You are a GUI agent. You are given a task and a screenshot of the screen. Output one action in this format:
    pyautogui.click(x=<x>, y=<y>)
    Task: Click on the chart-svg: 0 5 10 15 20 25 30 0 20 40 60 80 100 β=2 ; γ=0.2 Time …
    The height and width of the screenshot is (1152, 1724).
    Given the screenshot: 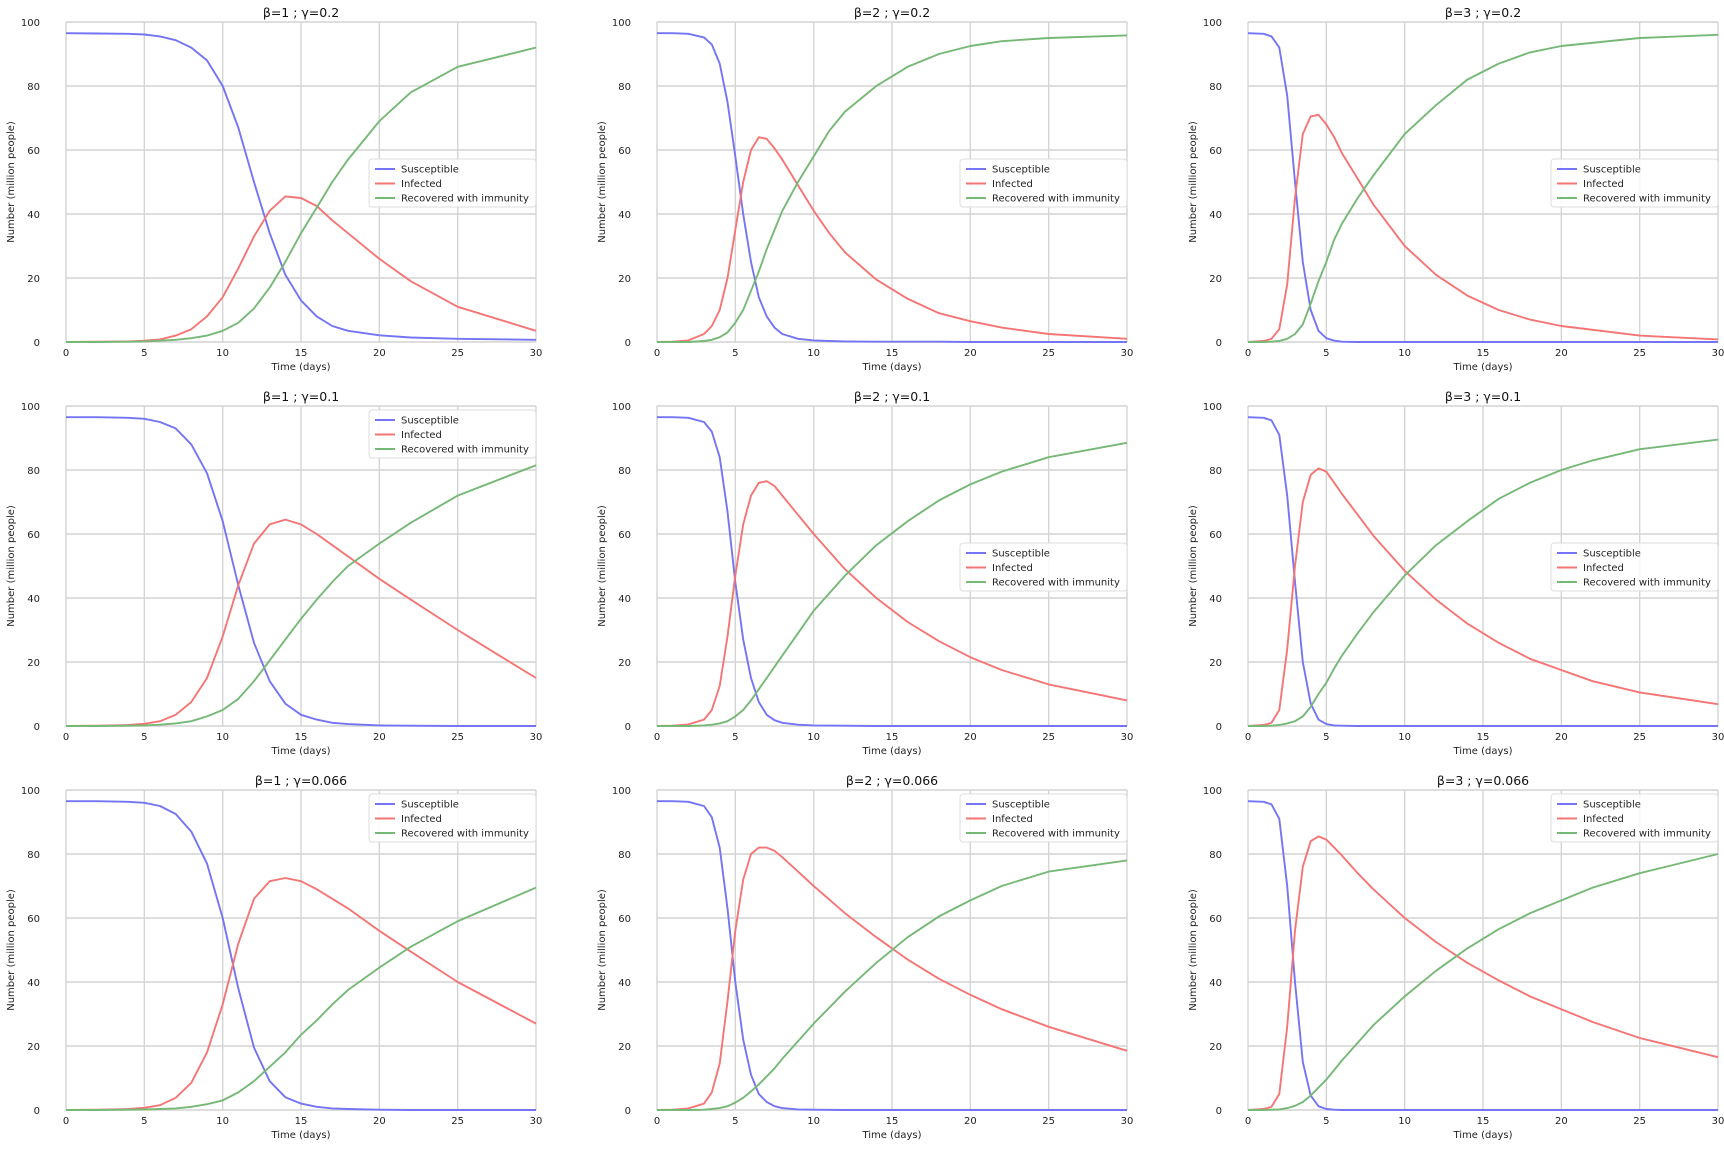 What is the action you would take?
    pyautogui.click(x=865, y=189)
    